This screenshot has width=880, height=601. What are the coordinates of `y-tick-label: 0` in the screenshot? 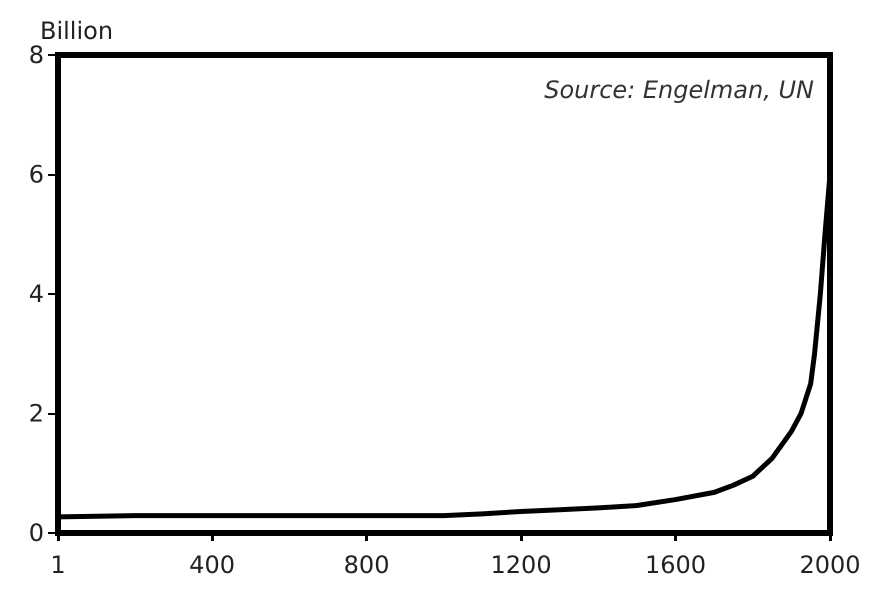 It's located at (36, 533).